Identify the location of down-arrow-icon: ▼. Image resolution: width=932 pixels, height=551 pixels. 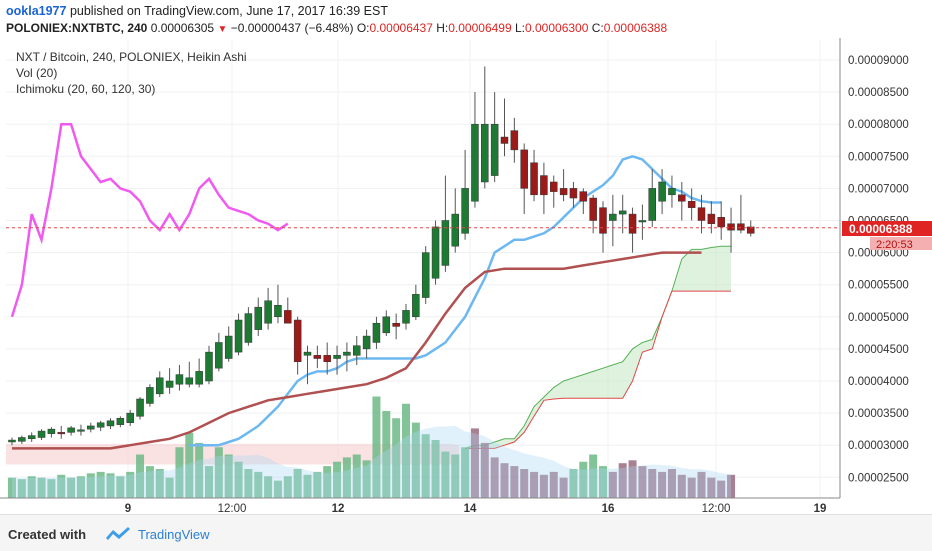
(222, 29).